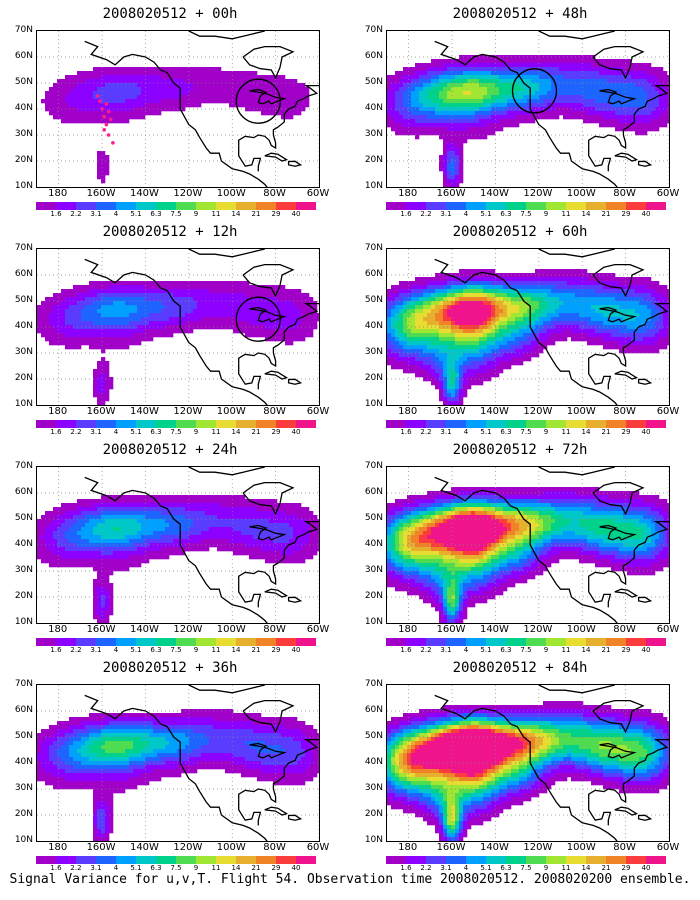 This screenshot has height=900, width=700. I want to click on colorbar-label: 4, so click(466, 650).